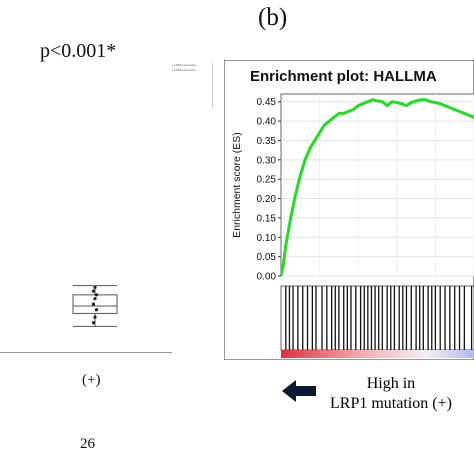 The height and width of the screenshot is (474, 474). I want to click on panel-label: (b), so click(273, 17).